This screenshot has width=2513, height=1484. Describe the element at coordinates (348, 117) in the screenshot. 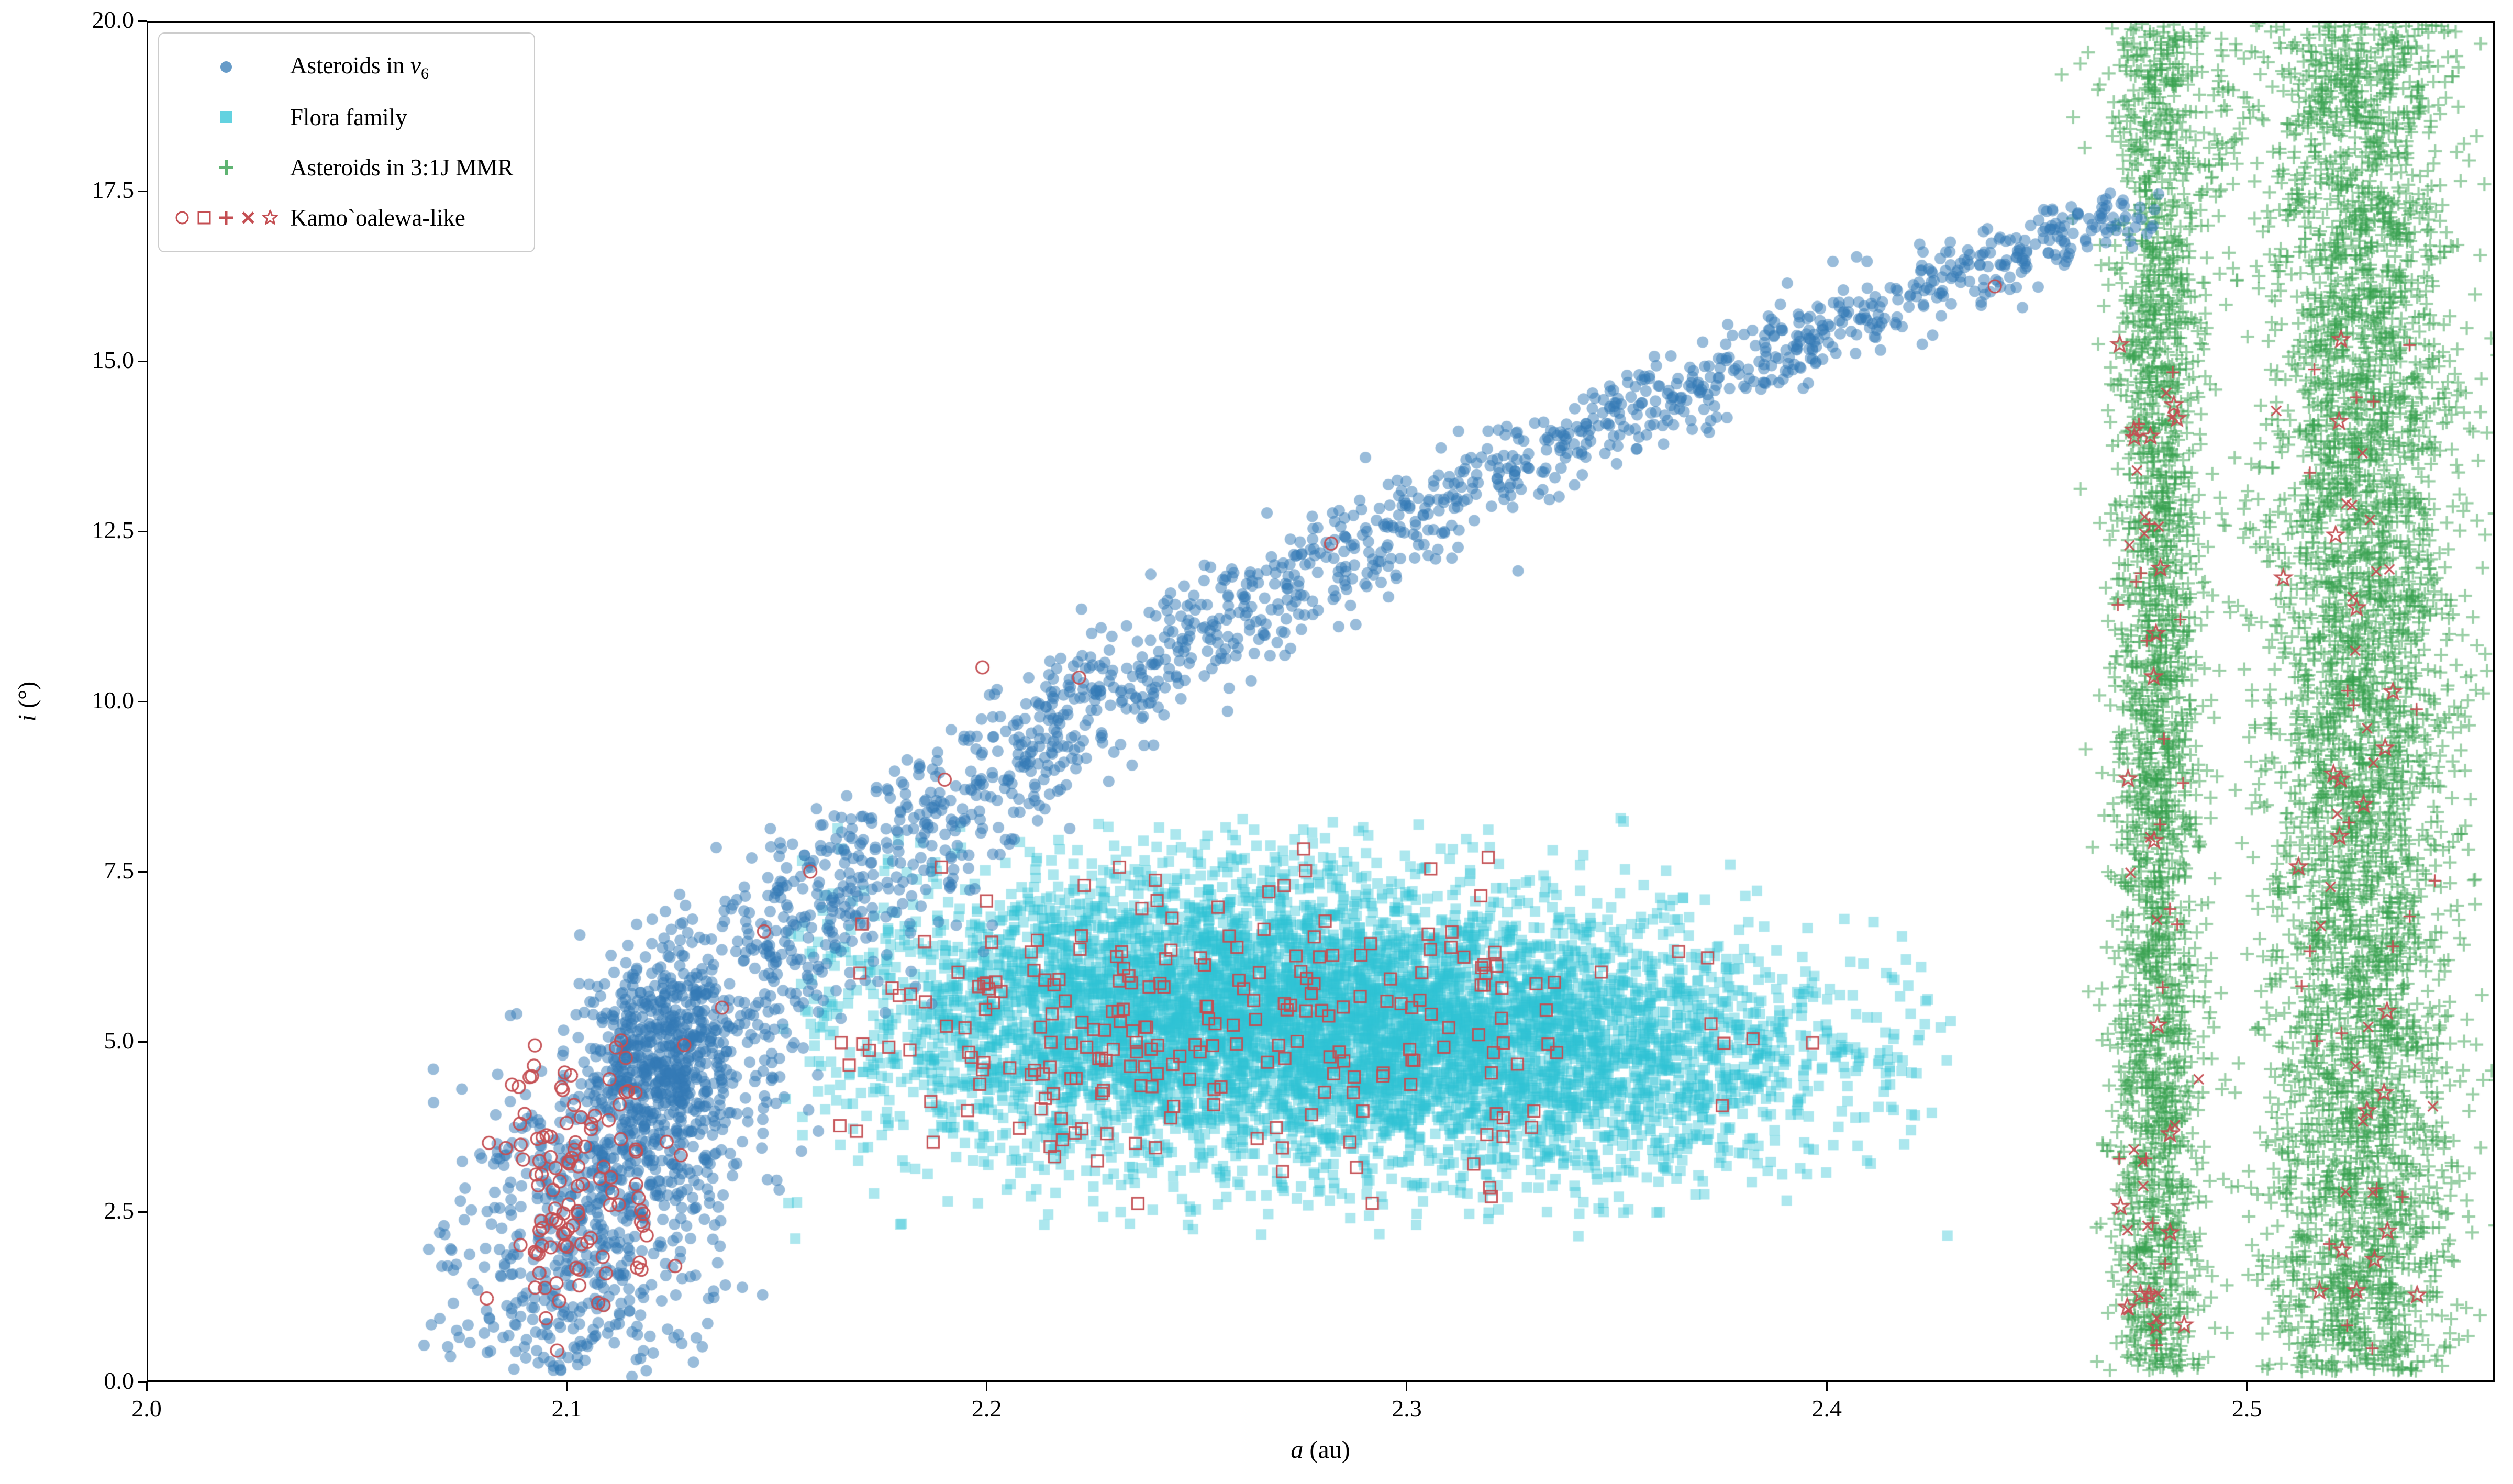

I see `legend-label-flora: Flora family` at that location.